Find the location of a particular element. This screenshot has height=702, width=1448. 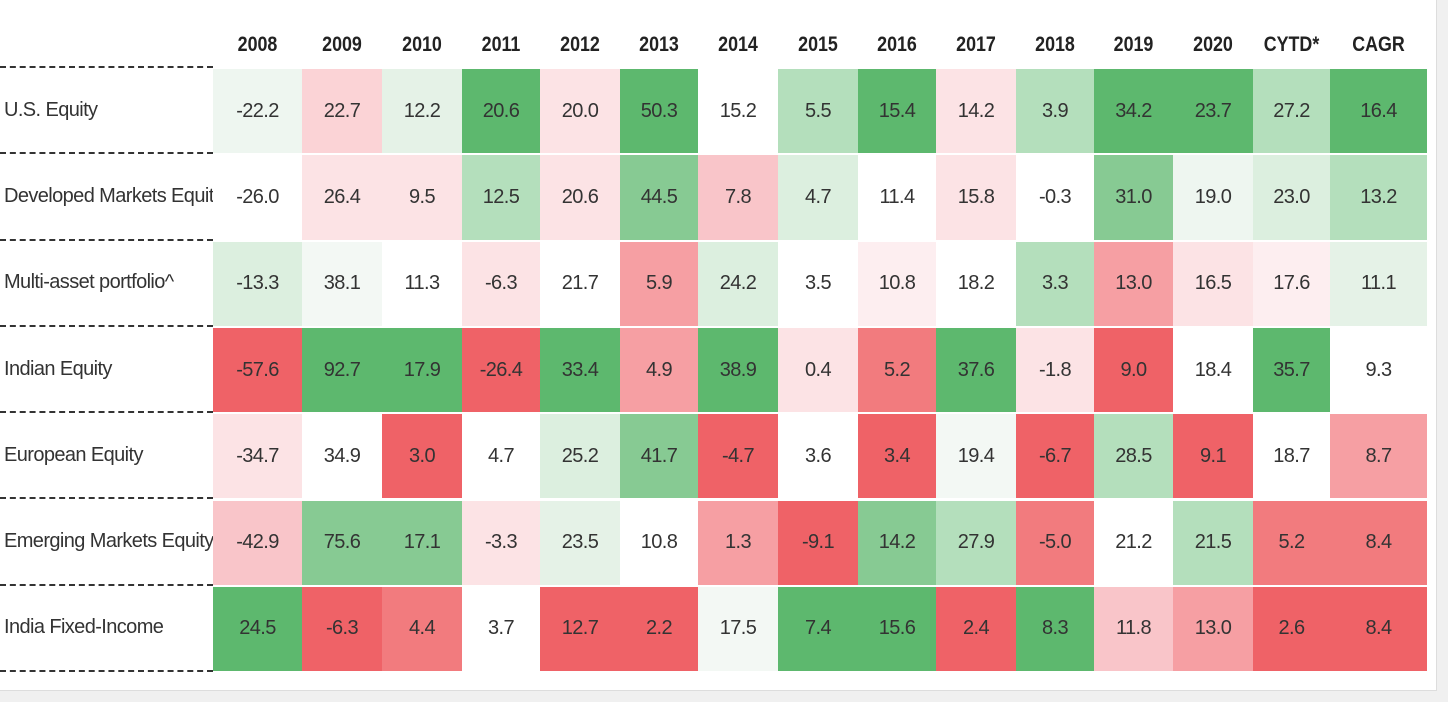

cell: 4.4 is located at coordinates (422, 629).